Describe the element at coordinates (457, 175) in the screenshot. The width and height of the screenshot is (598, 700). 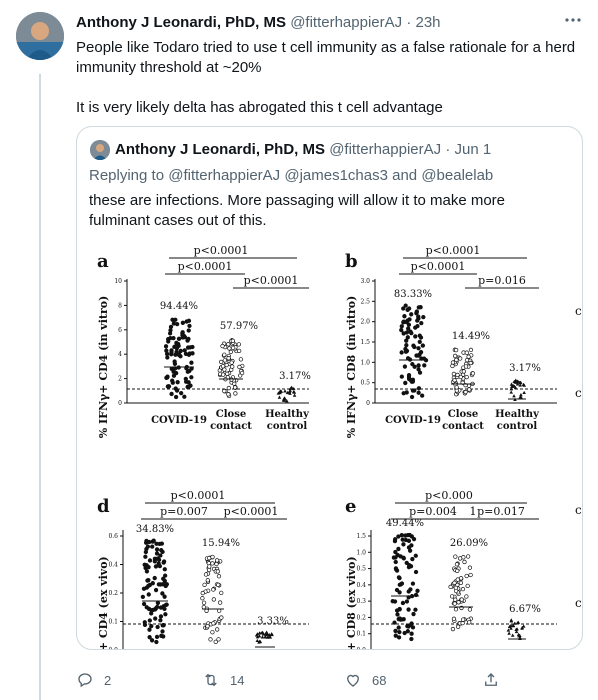
I see `replying-handle-3: @bealelab` at that location.